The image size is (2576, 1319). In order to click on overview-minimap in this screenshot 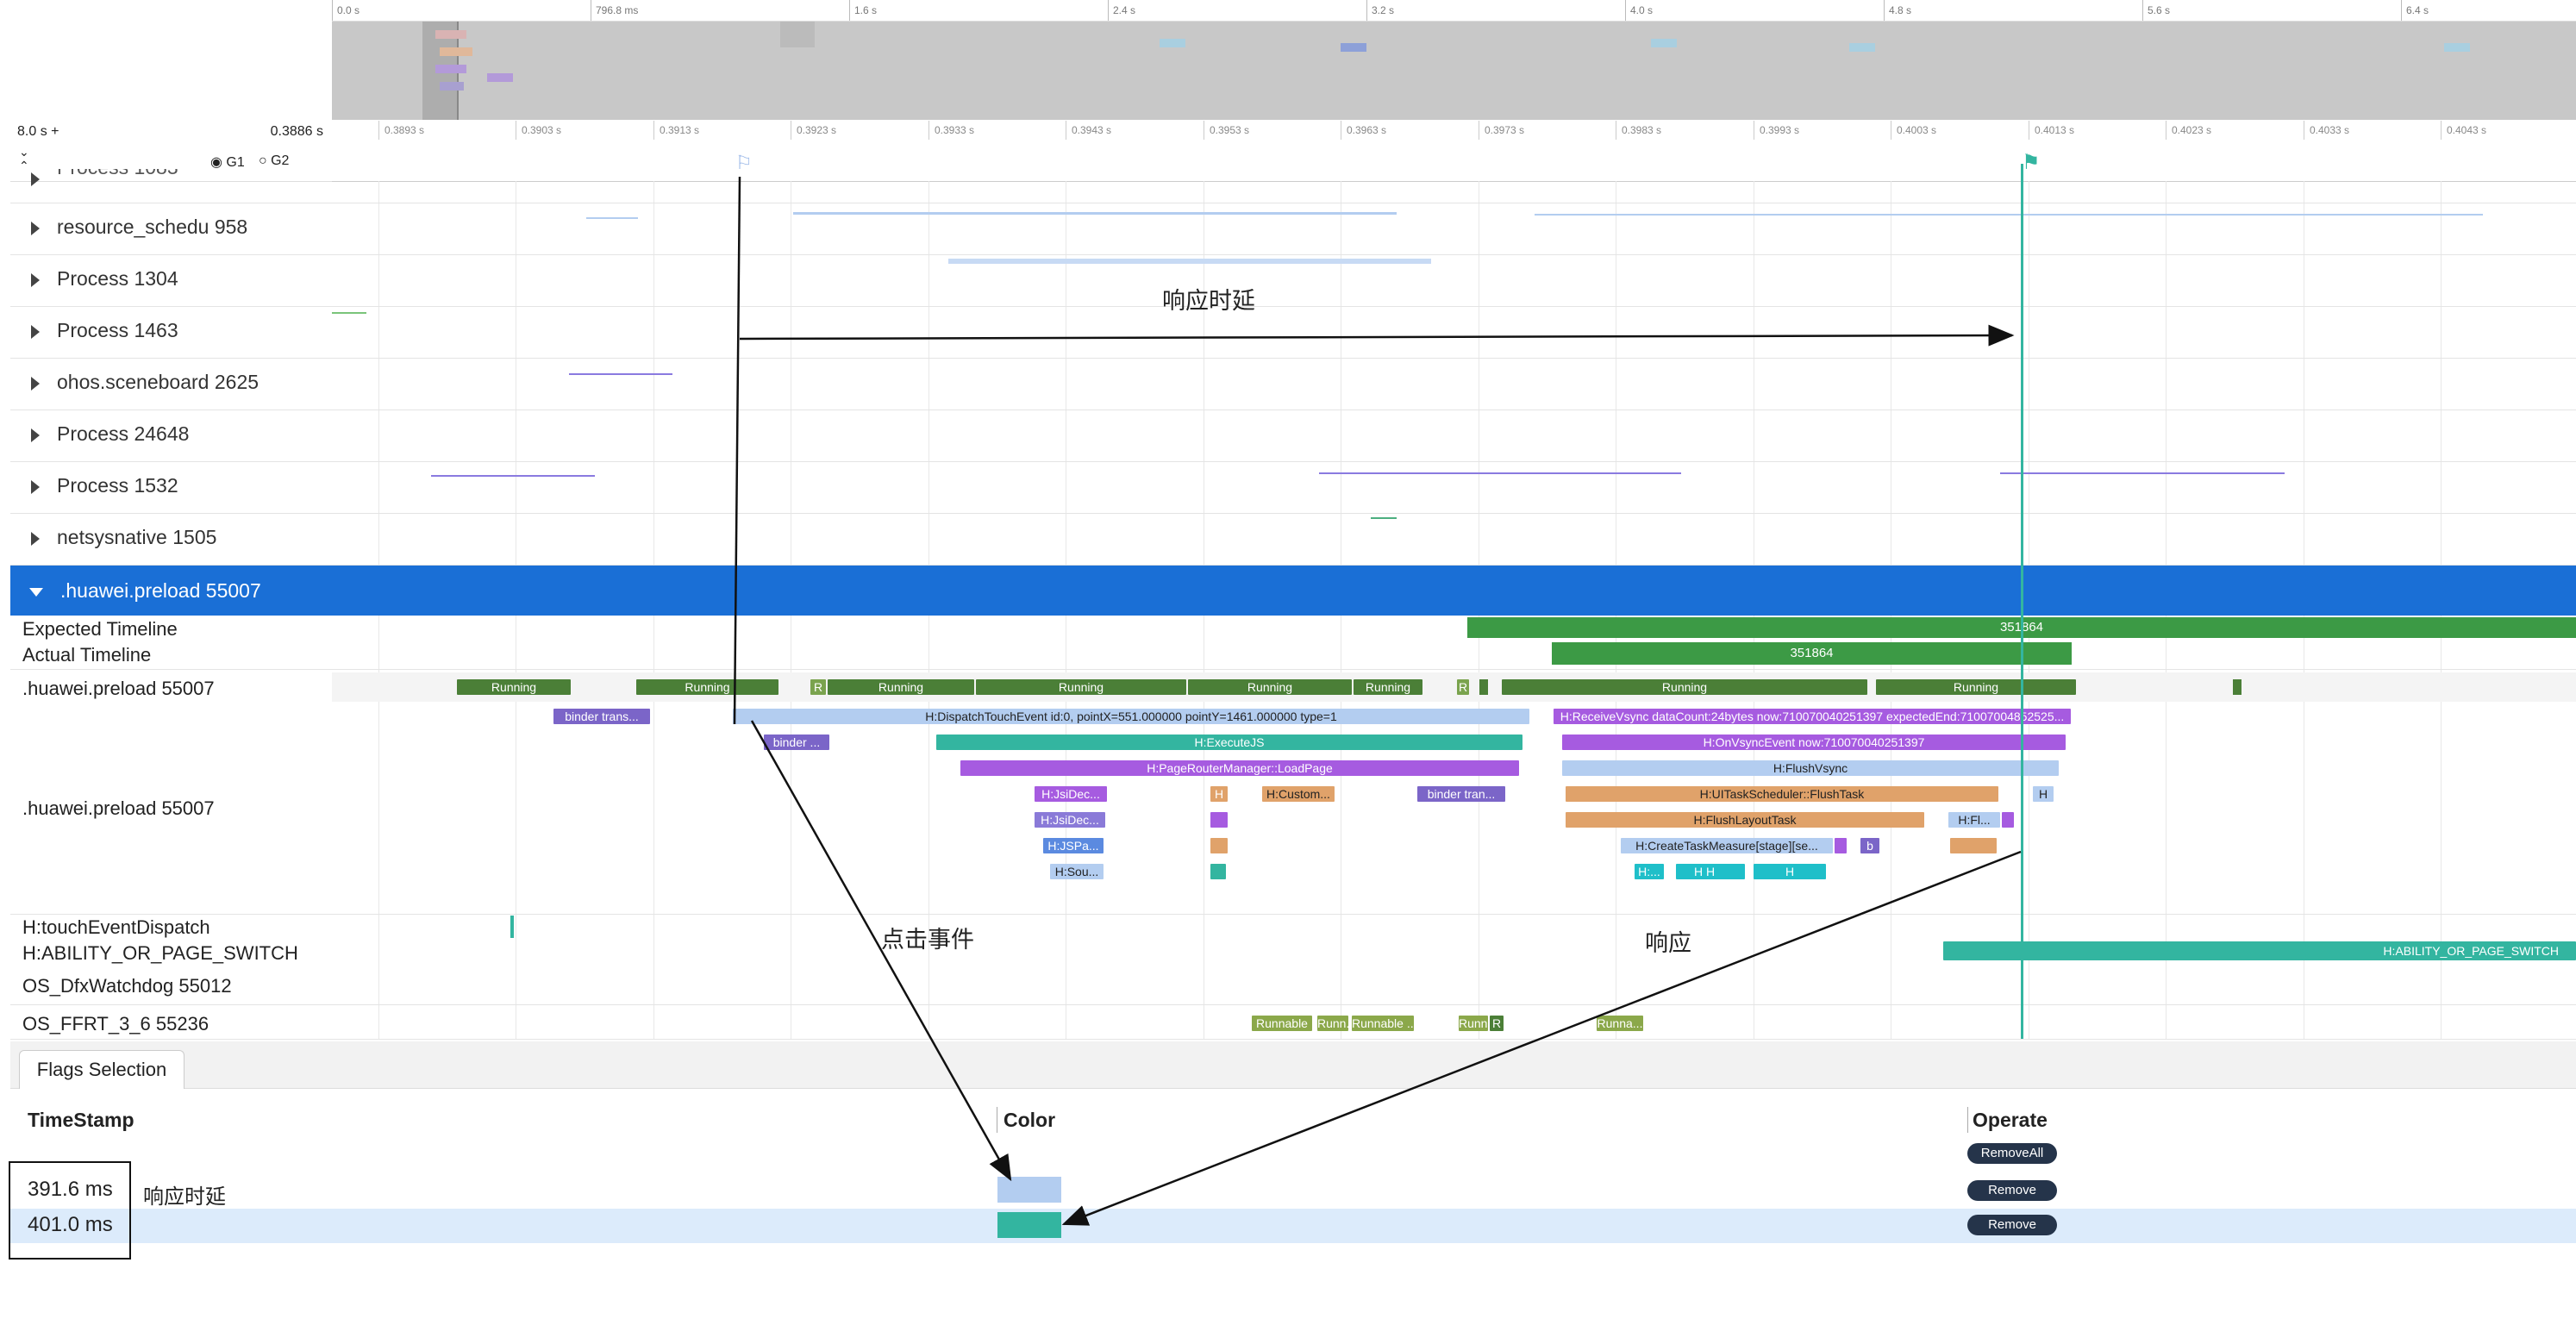, I will do `click(1454, 71)`.